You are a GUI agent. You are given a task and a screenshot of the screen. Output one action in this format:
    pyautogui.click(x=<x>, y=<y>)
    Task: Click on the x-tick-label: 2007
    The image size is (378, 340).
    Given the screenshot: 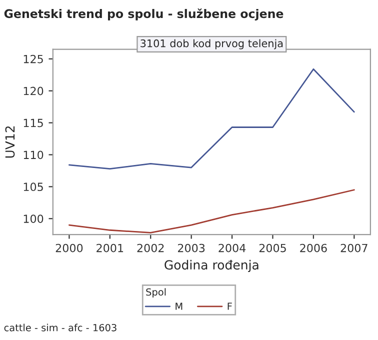 What is the action you would take?
    pyautogui.click(x=354, y=248)
    